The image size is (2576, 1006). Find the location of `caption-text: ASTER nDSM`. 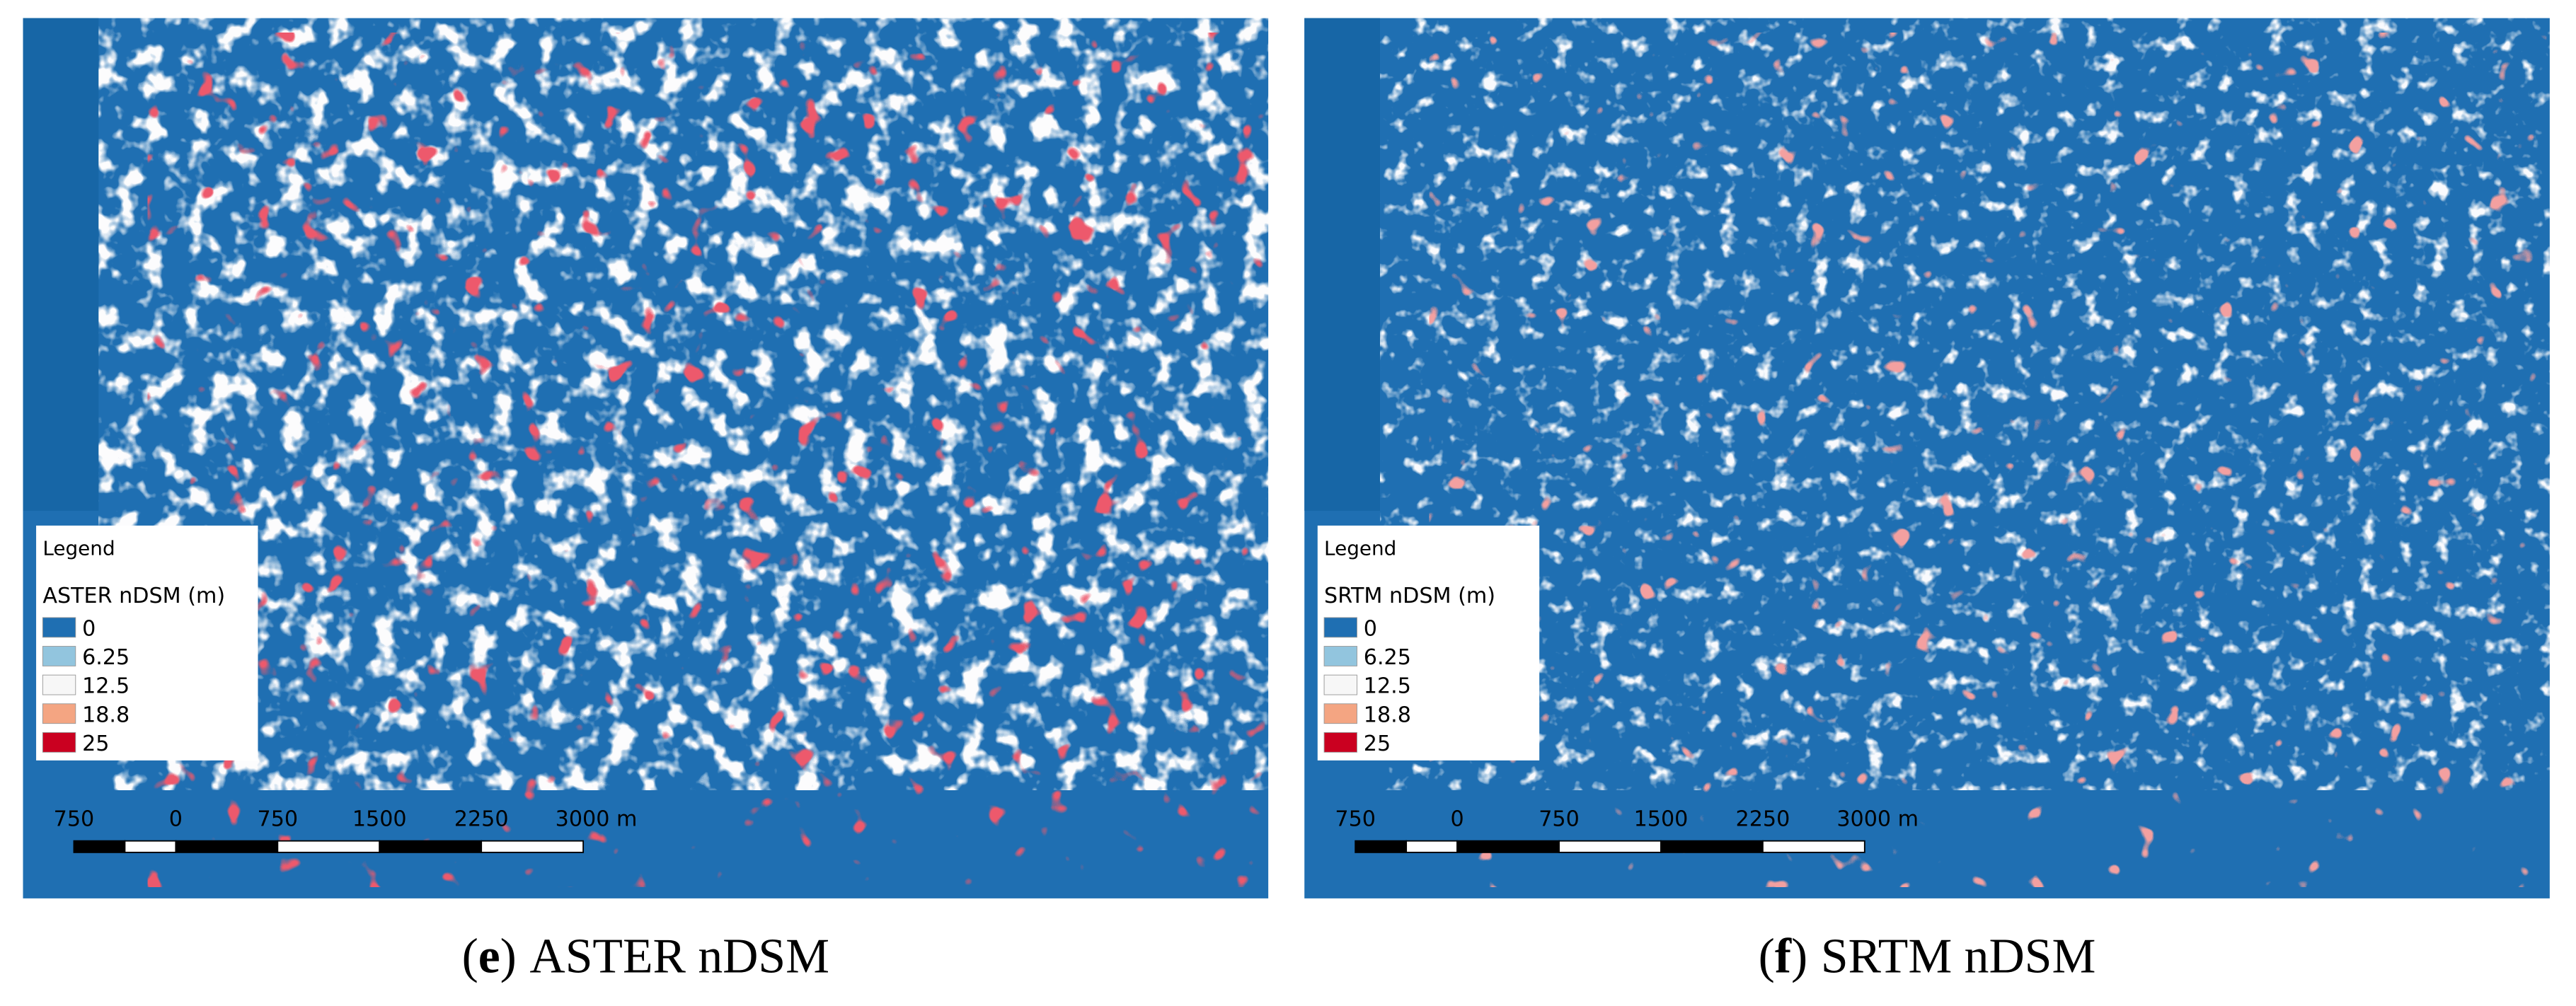

caption-text: ASTER nDSM is located at coordinates (679, 956).